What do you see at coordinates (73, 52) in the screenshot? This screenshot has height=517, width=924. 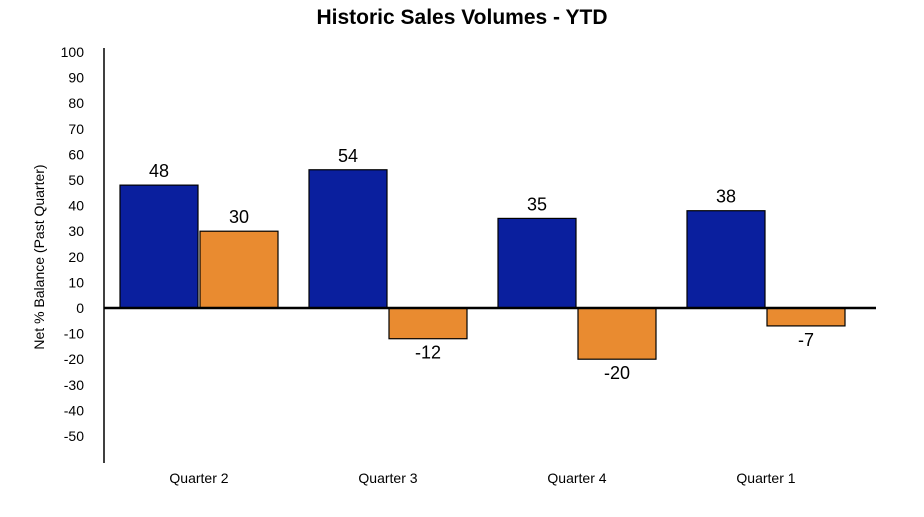 I see `y-tick-label: 100` at bounding box center [73, 52].